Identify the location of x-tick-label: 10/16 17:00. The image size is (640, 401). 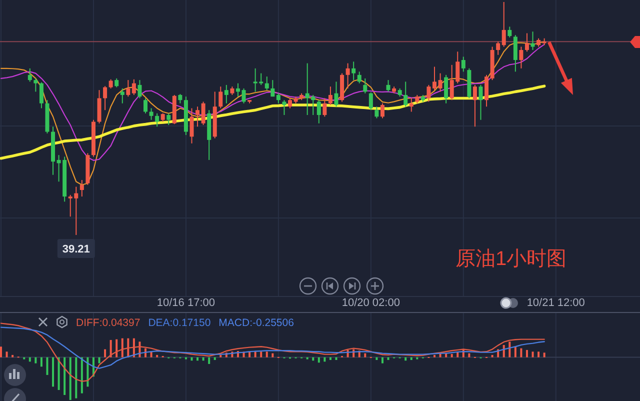
(186, 303).